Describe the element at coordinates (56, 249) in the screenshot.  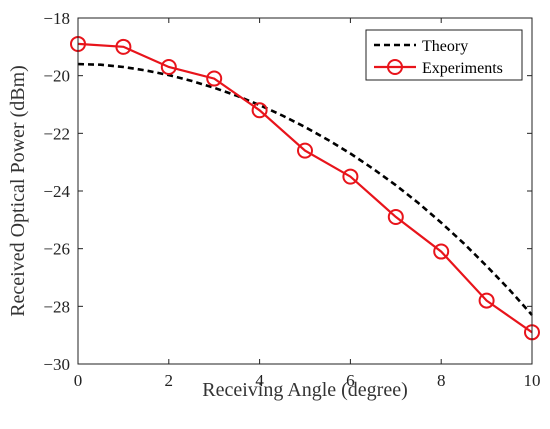
I see `y-tick-label: −26` at that location.